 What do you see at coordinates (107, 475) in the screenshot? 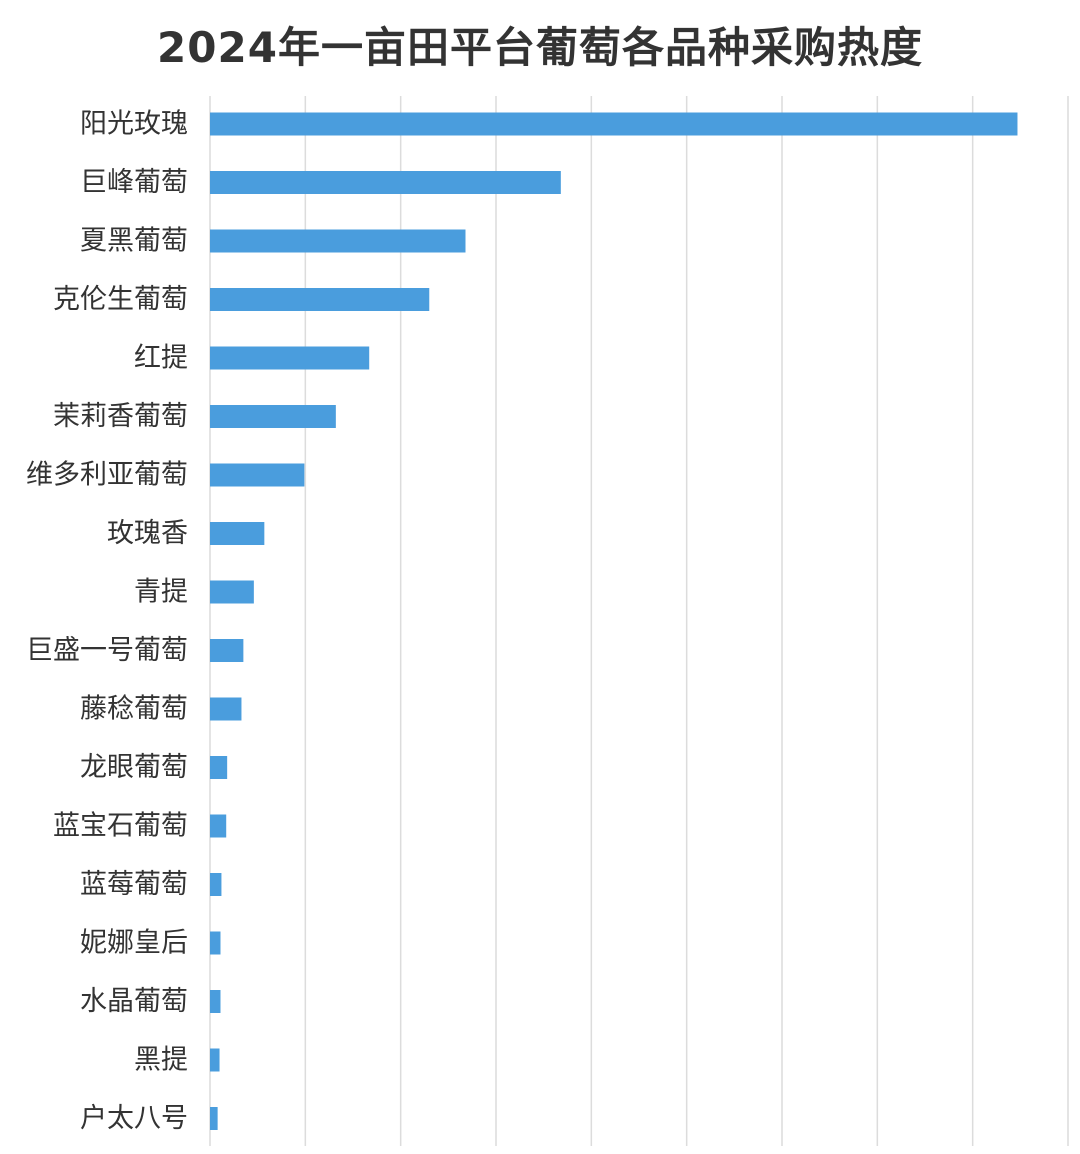
I see `category-label: 维多利亚葡萄` at bounding box center [107, 475].